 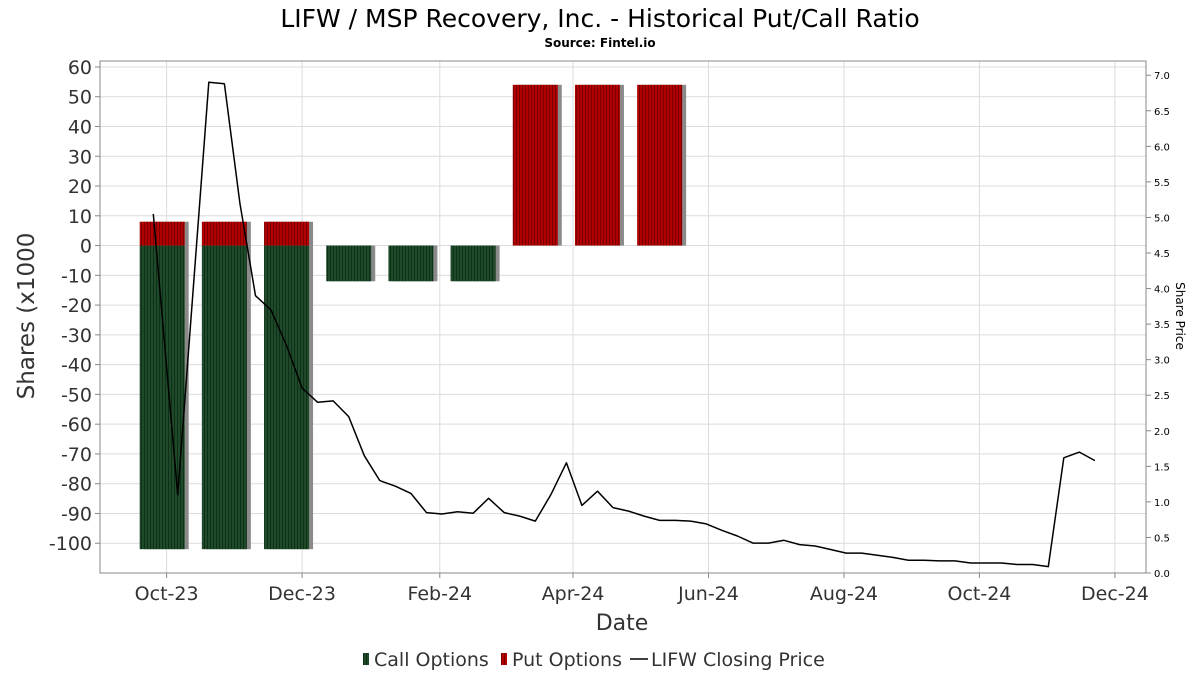 I want to click on y2-tick-label: 7.0, so click(x=1162, y=76).